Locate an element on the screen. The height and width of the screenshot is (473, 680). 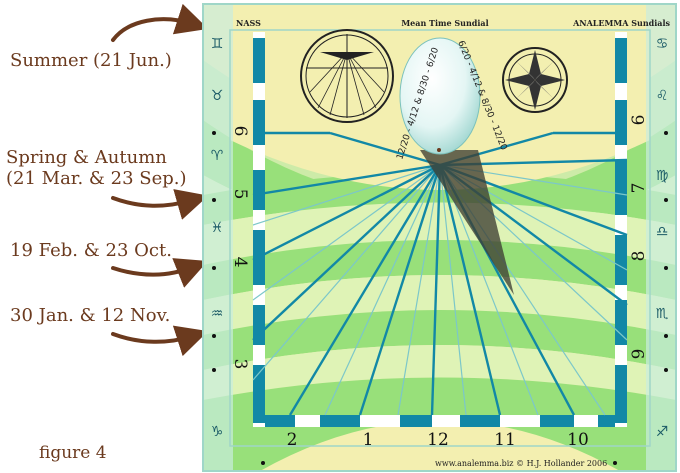
hour-numeral-right: 6 is located at coordinates (639, 120).